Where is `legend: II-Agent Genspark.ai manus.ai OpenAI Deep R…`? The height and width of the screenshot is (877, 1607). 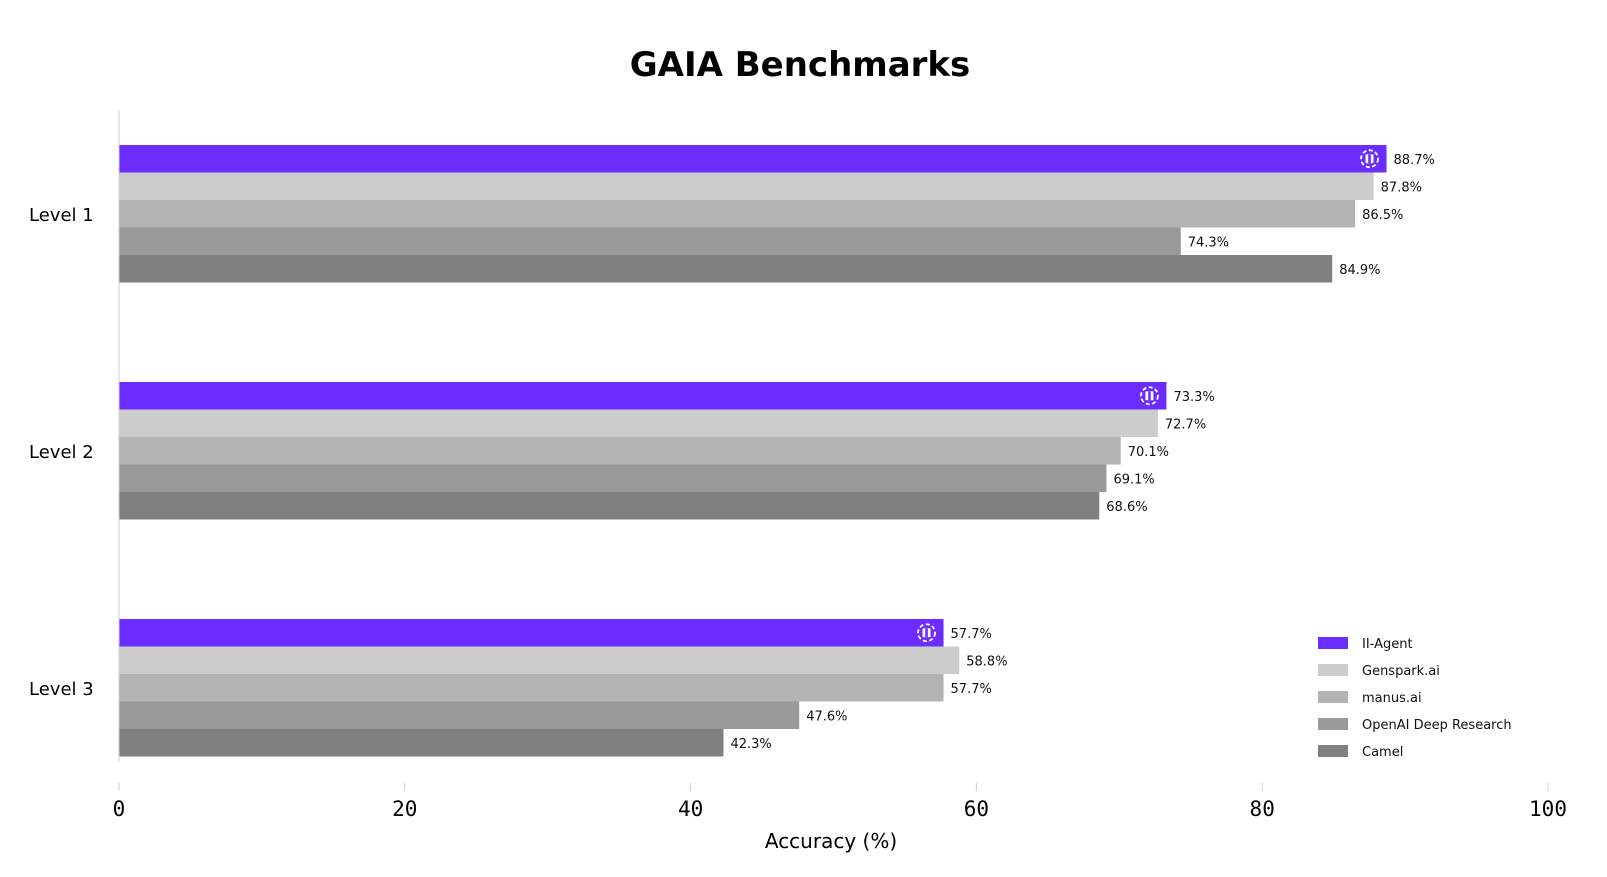 legend: II-Agent Genspark.ai manus.ai OpenAI Deep R… is located at coordinates (1415, 698).